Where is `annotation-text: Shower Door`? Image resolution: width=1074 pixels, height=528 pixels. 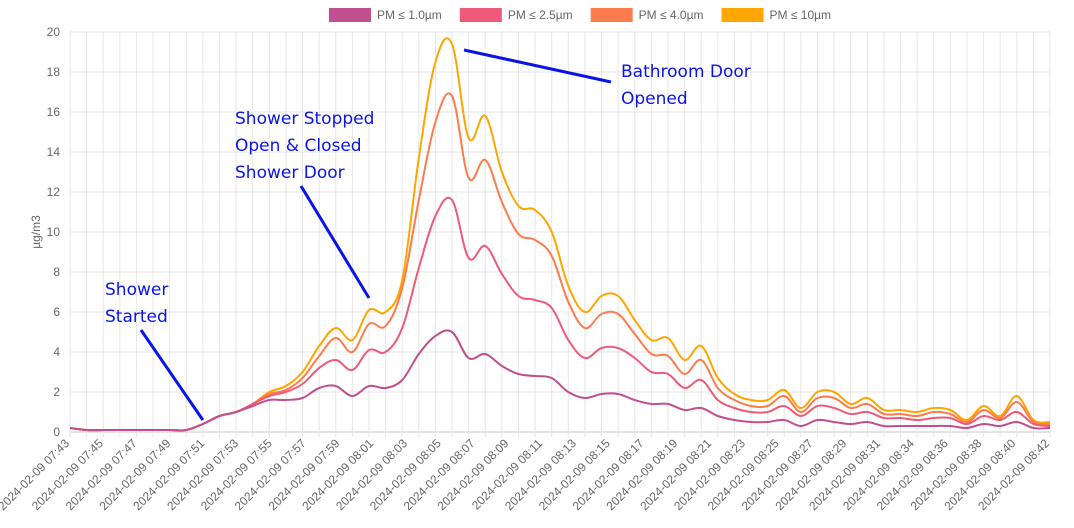
annotation-text: Shower Door is located at coordinates (290, 173).